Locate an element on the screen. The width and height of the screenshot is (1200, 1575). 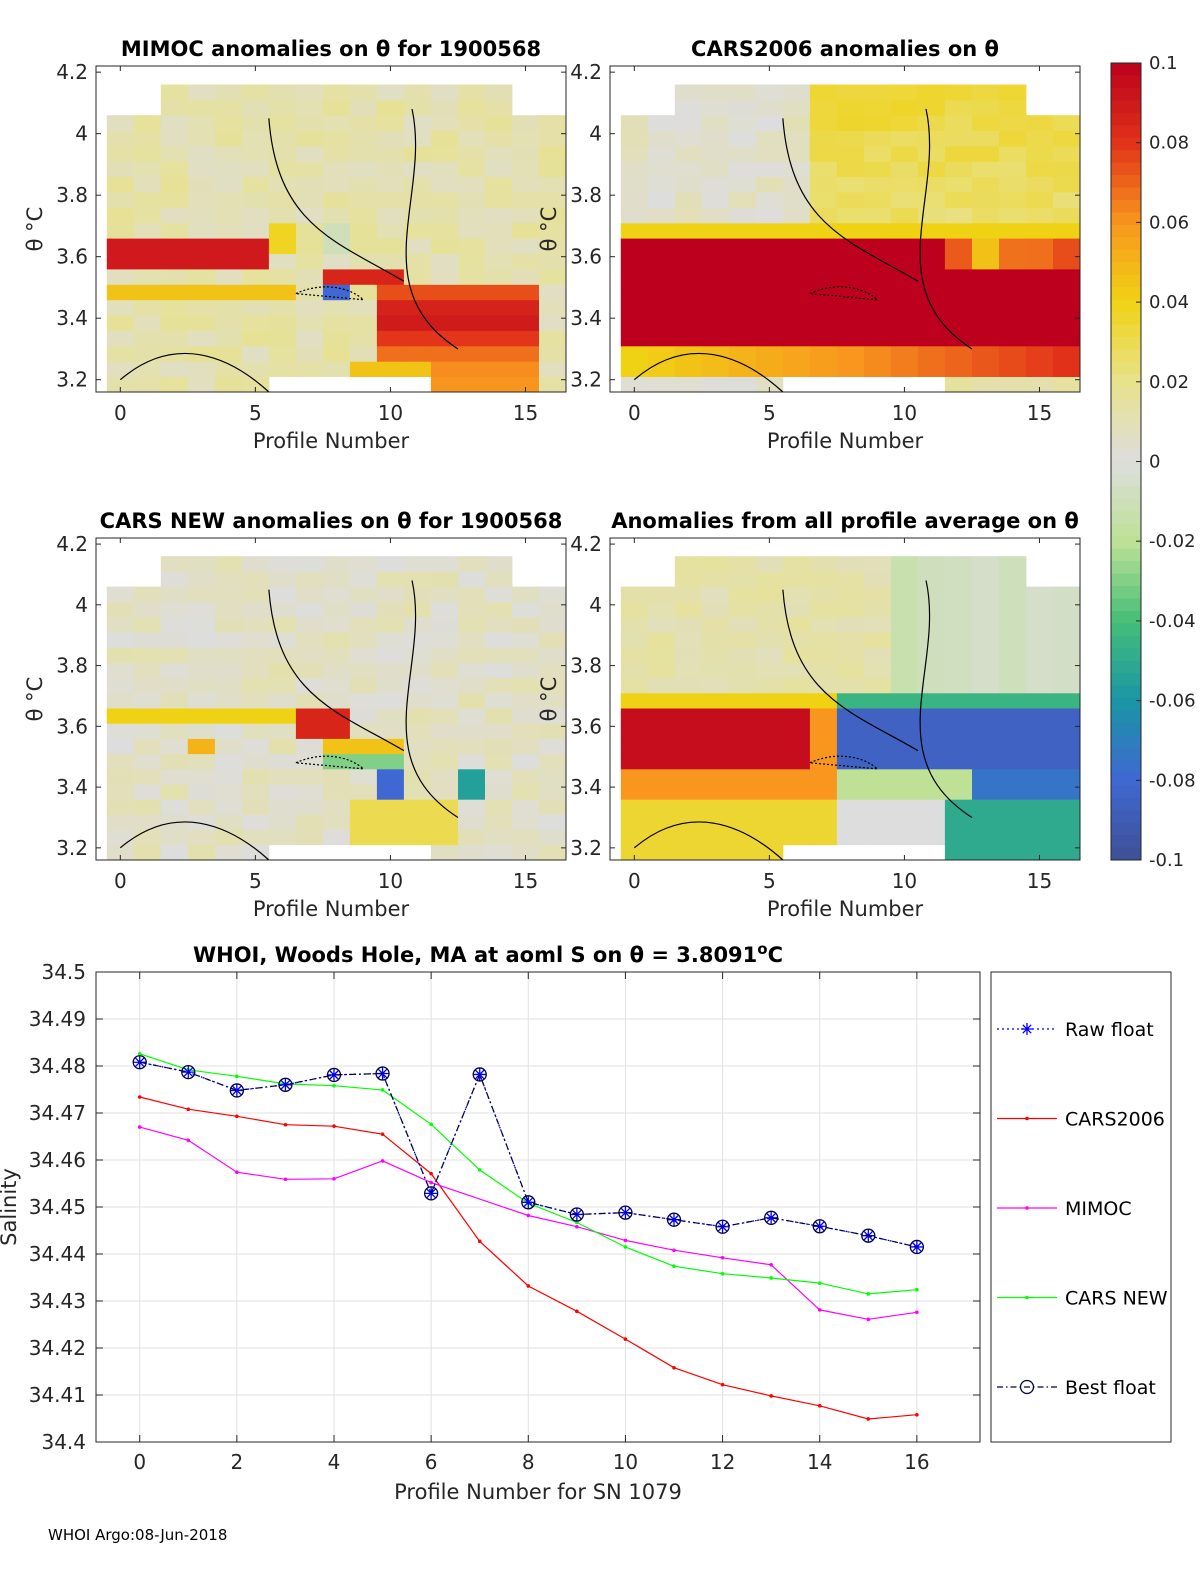
y-tick-label: 3.2 is located at coordinates (586, 848).